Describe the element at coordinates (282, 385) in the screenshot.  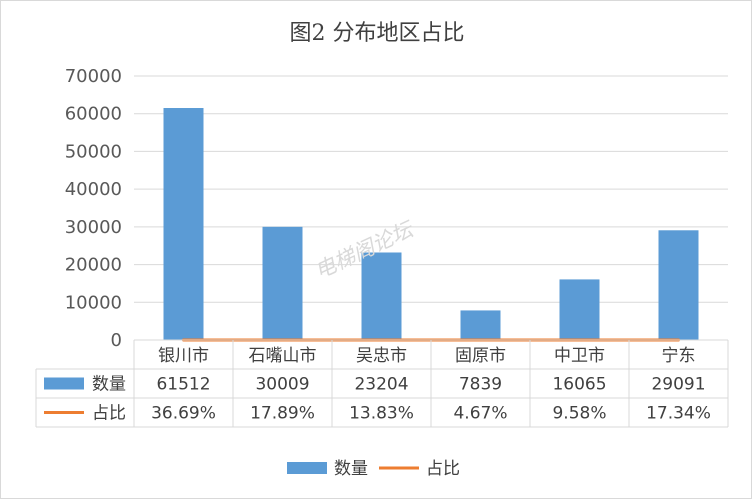
I see `cell-0-1: 30009` at that location.